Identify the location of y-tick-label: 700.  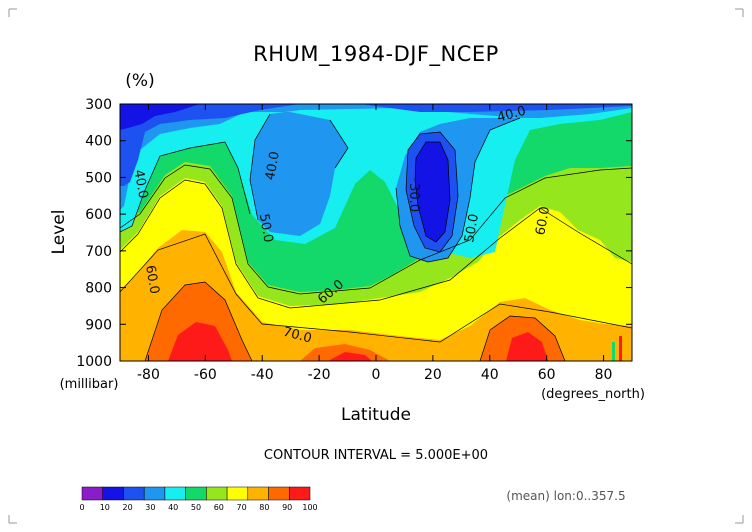
(98, 252).